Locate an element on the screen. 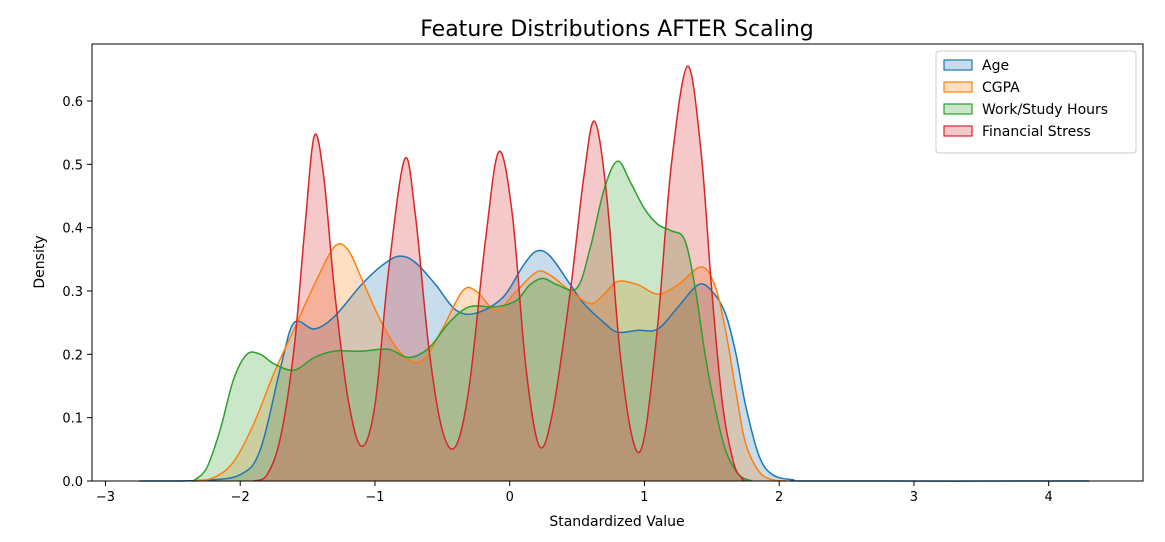  legend-swatch-work-study-hours is located at coordinates (958, 109).